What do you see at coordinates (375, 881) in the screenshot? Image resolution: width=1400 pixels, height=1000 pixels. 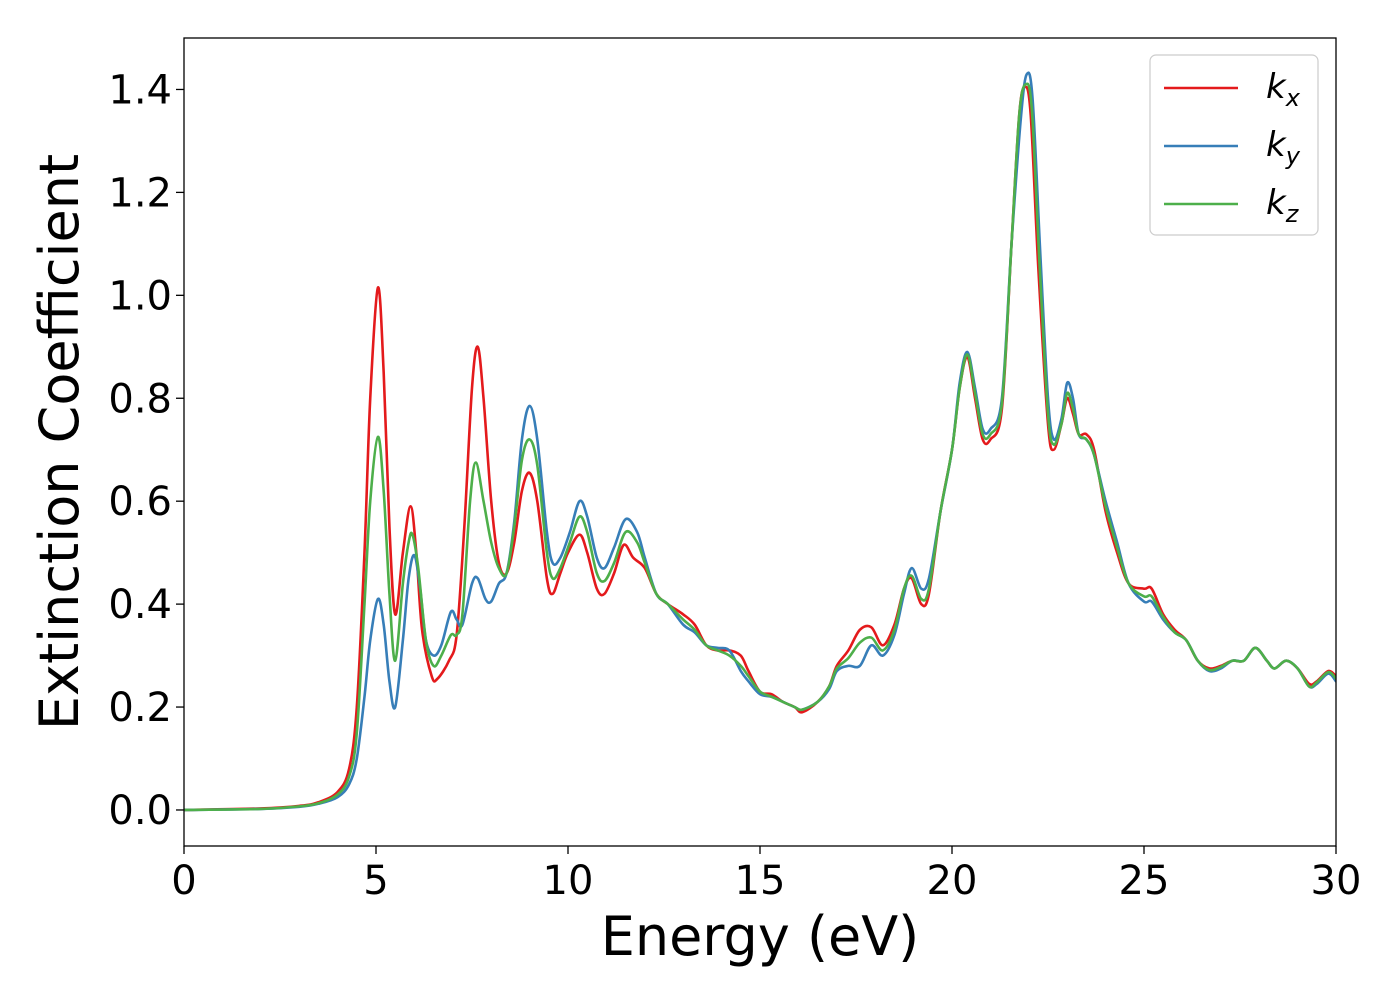 I see `x-tick-label: 5` at bounding box center [375, 881].